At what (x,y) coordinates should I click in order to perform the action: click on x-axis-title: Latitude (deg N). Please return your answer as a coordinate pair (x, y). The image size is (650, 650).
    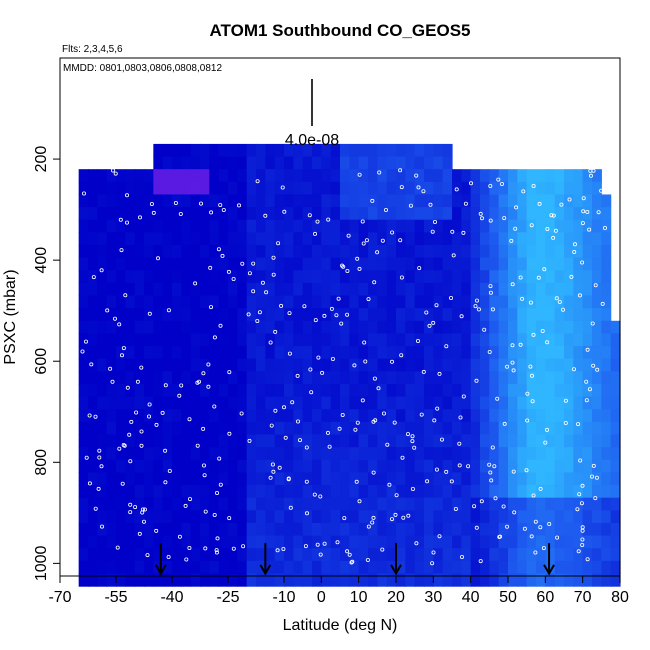
    Looking at the image, I should click on (340, 625).